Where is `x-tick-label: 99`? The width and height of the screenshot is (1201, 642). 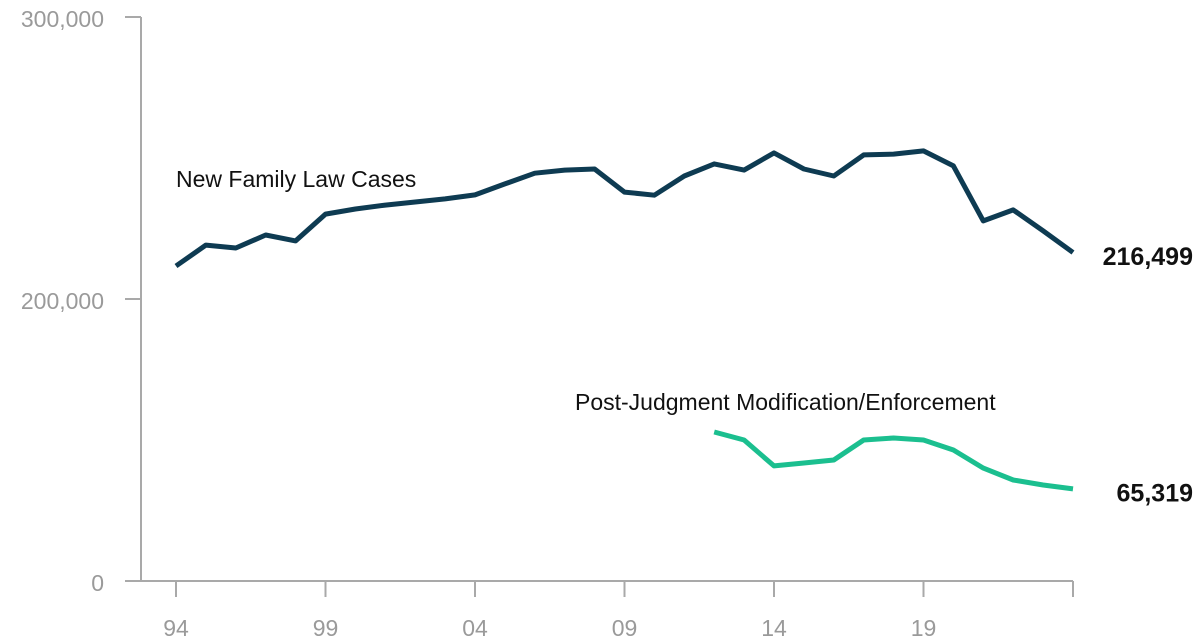 x-tick-label: 99 is located at coordinates (326, 628).